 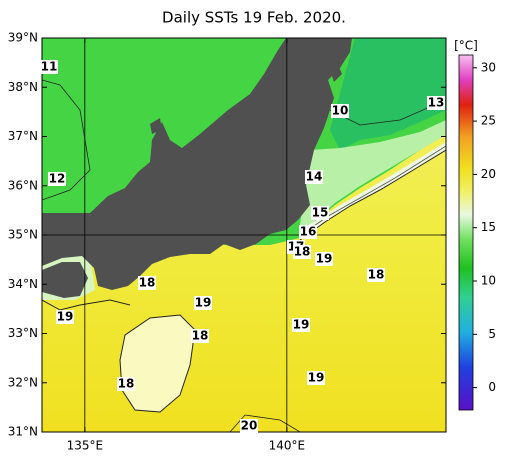 I want to click on lat-label: 32°N, so click(x=23, y=382).